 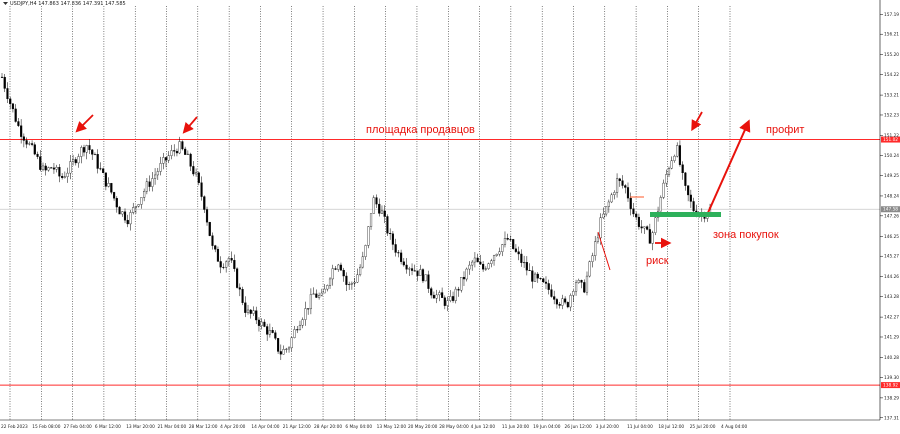 What do you see at coordinates (703, 427) in the screenshot?
I see `x-tick-label: 25 Jul 20:00` at bounding box center [703, 427].